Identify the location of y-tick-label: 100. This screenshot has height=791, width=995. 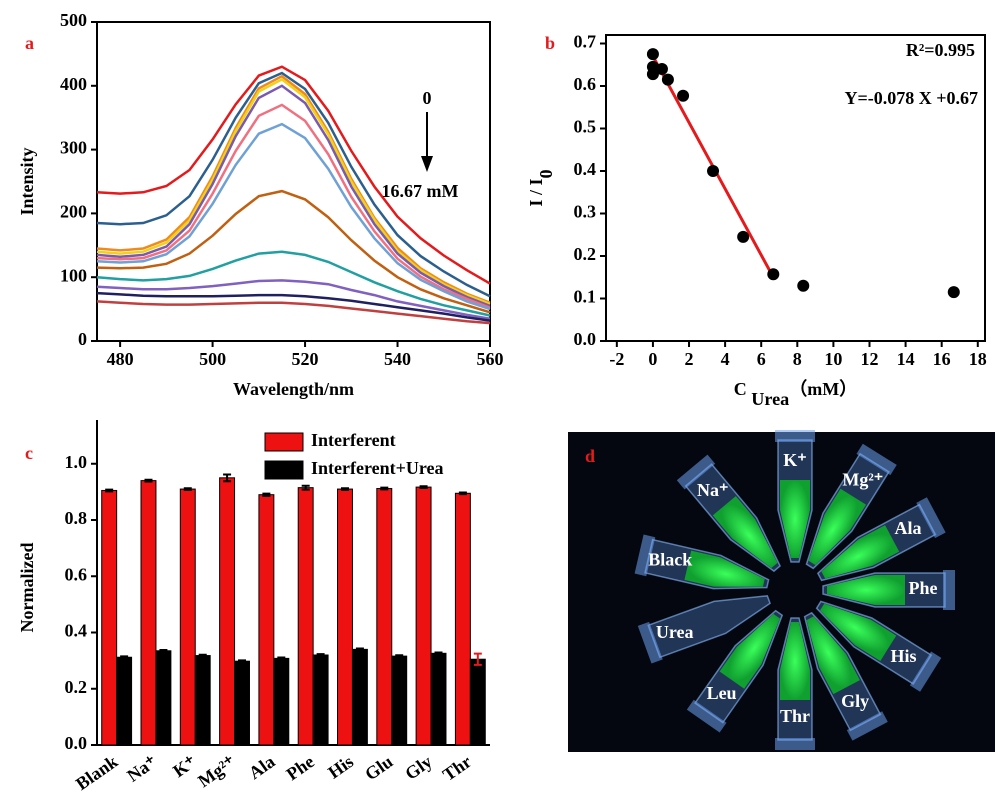
(73, 275).